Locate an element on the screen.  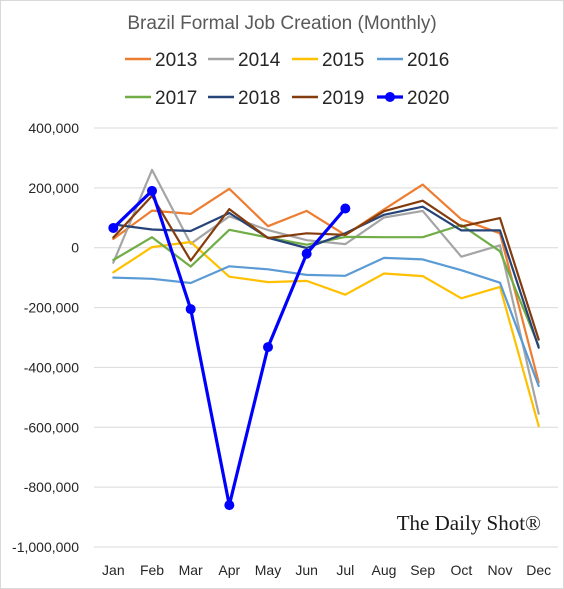
legend-item-2018: 2018 is located at coordinates (244, 98).